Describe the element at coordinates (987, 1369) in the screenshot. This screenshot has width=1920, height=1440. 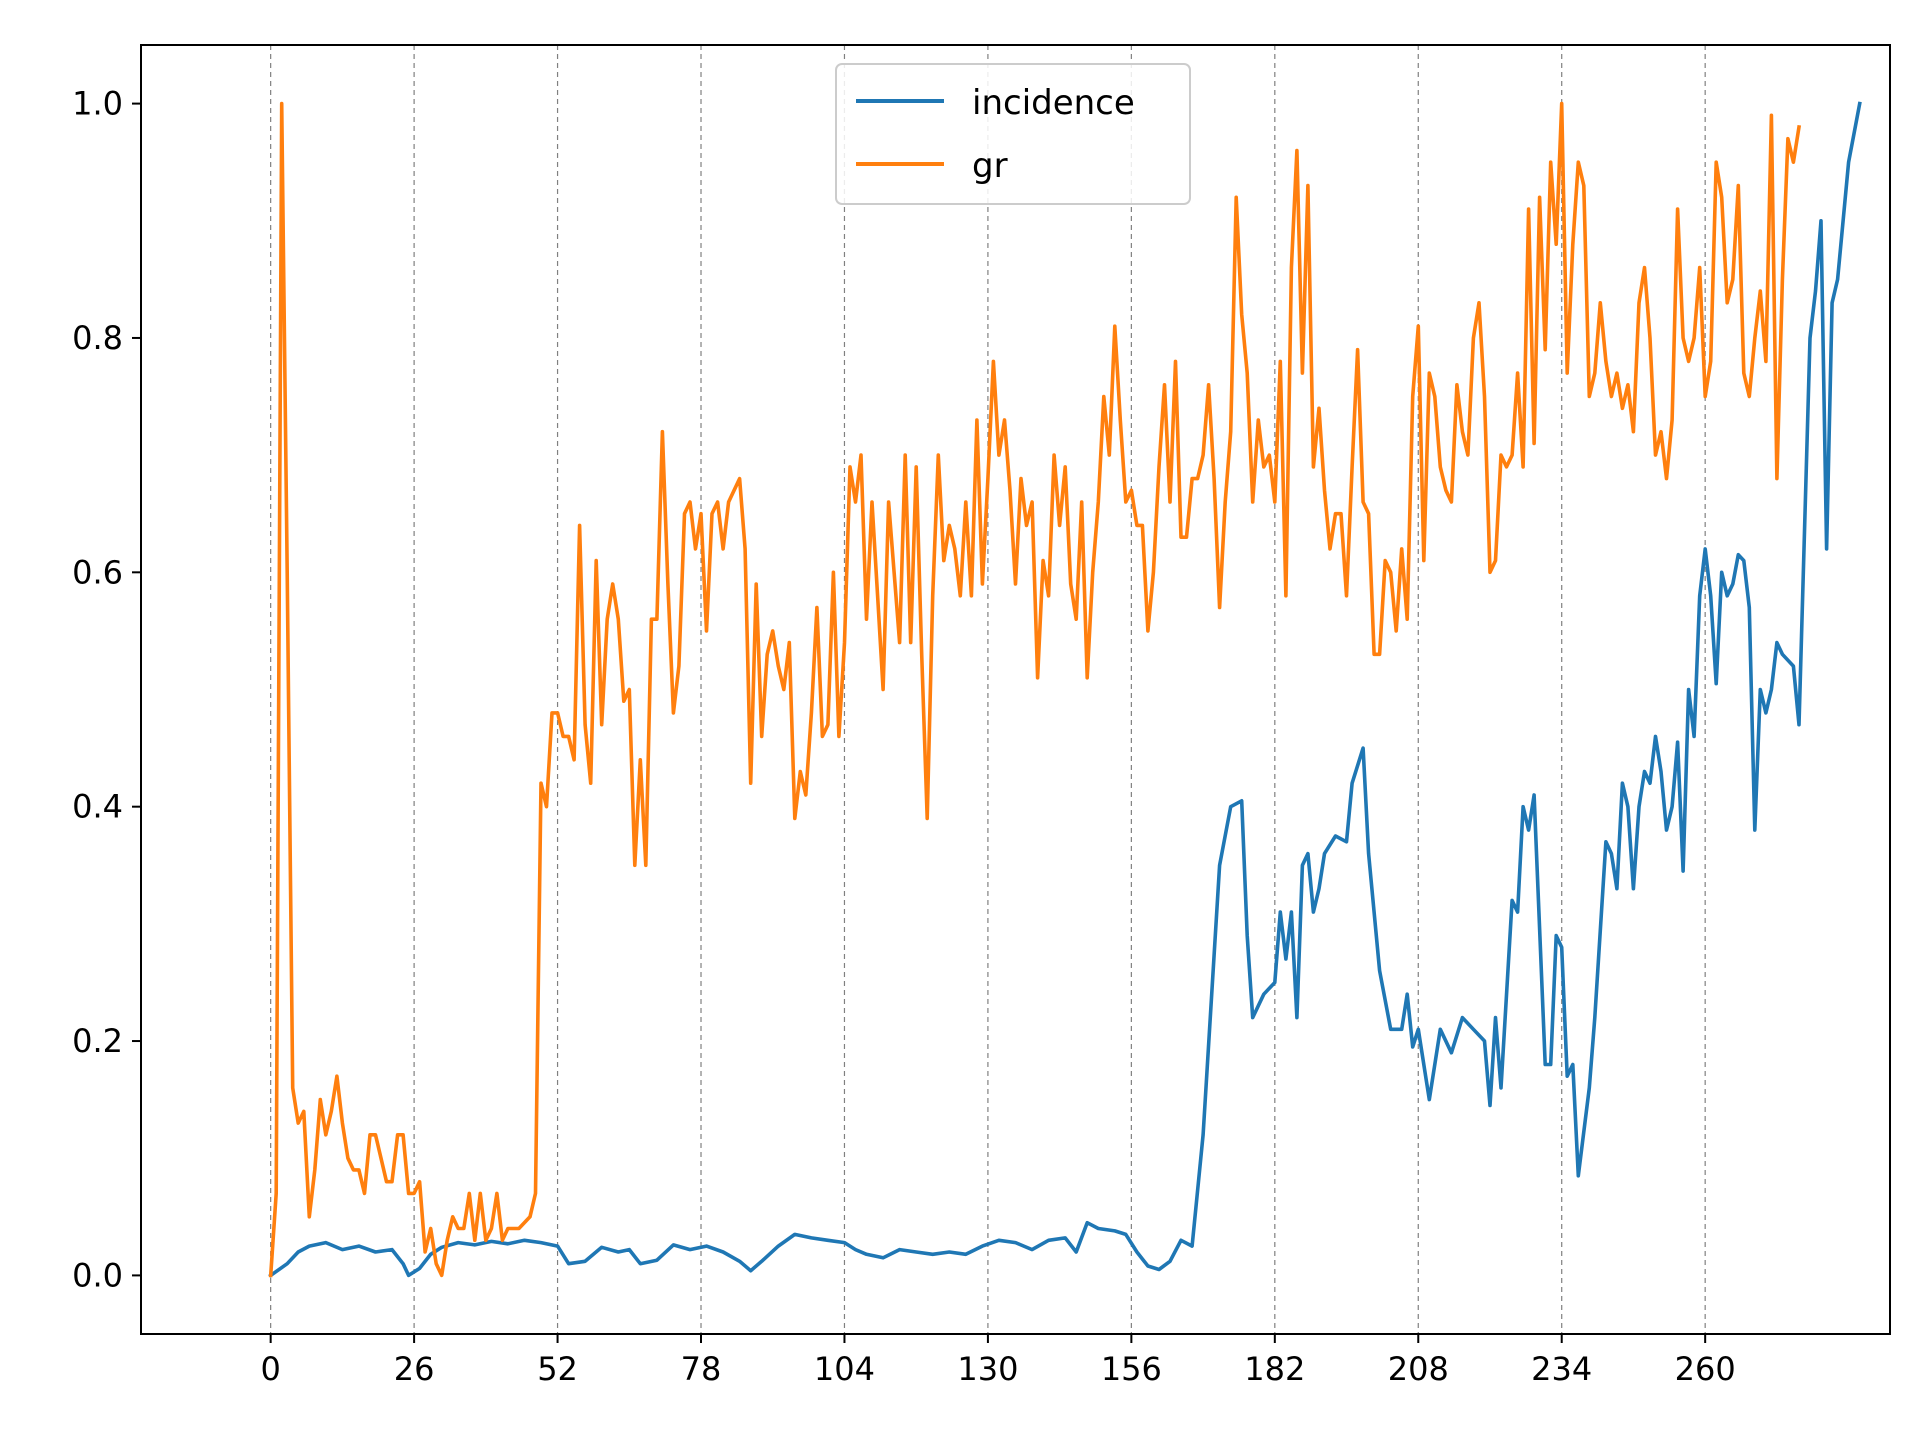
I see `x-tick-label: 130` at that location.